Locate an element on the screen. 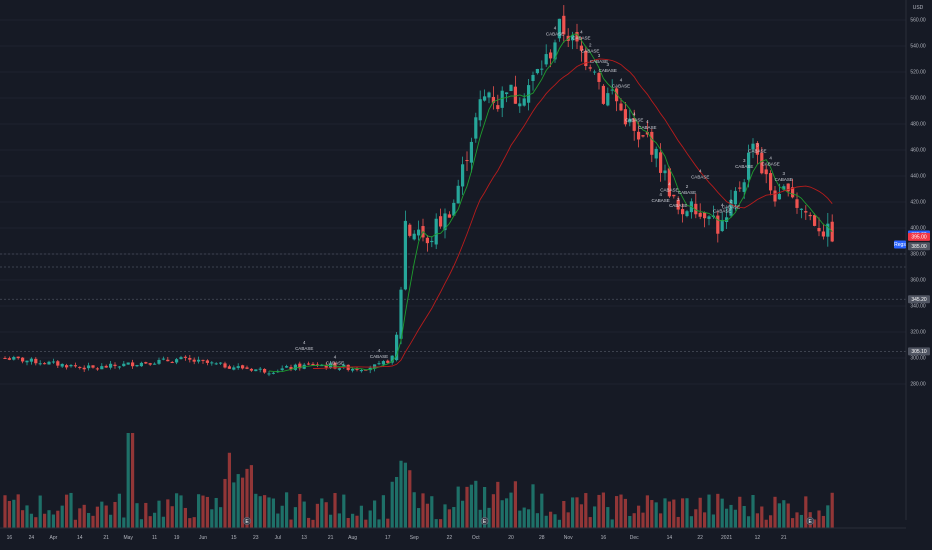  event-marker is located at coordinates (484, 521).